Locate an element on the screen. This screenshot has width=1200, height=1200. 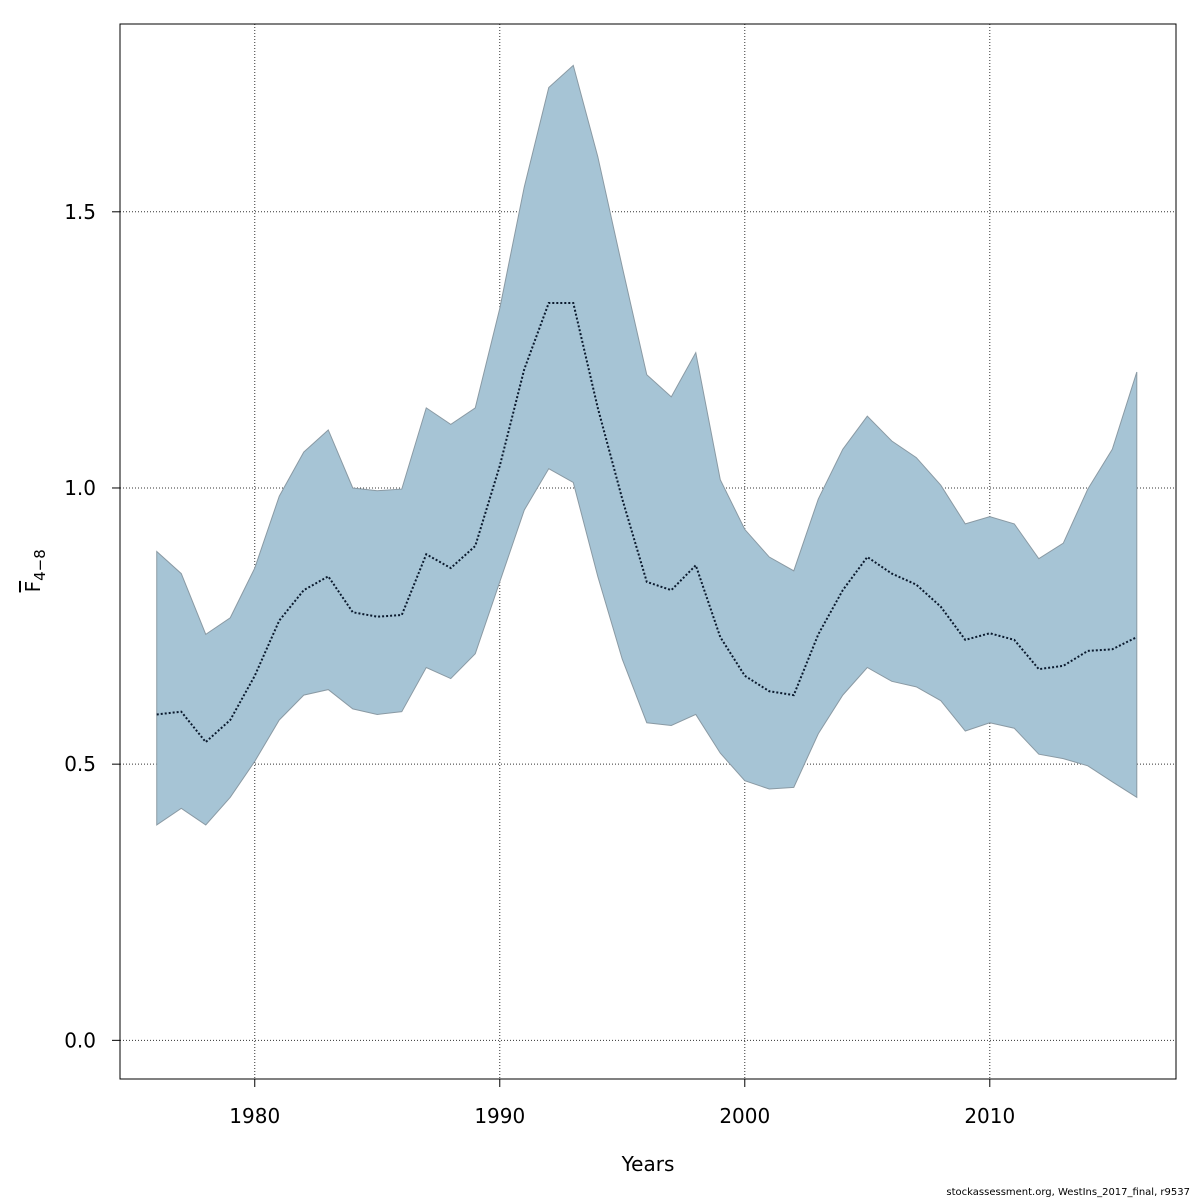
x-tick-label: 2000 is located at coordinates (744, 1116).